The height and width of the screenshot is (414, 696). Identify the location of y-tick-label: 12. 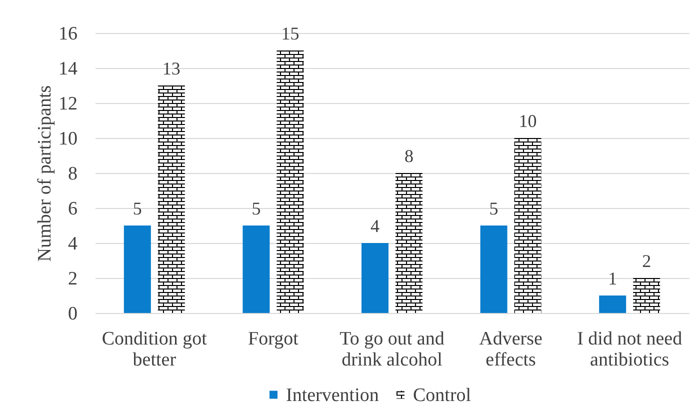
(68, 104).